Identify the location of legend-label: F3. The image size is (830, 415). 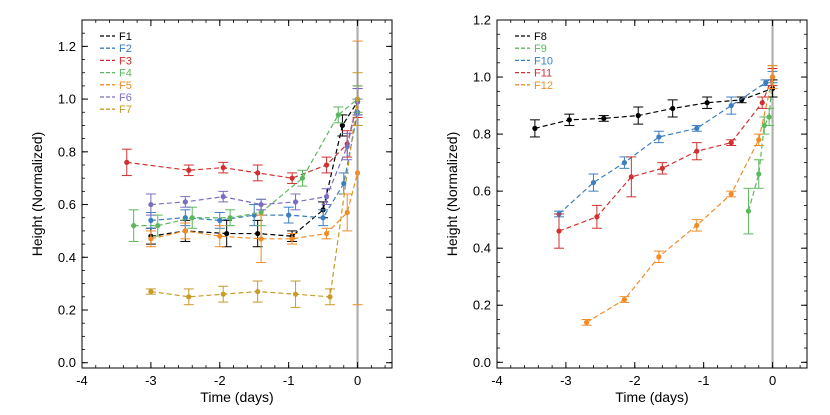
(125, 61).